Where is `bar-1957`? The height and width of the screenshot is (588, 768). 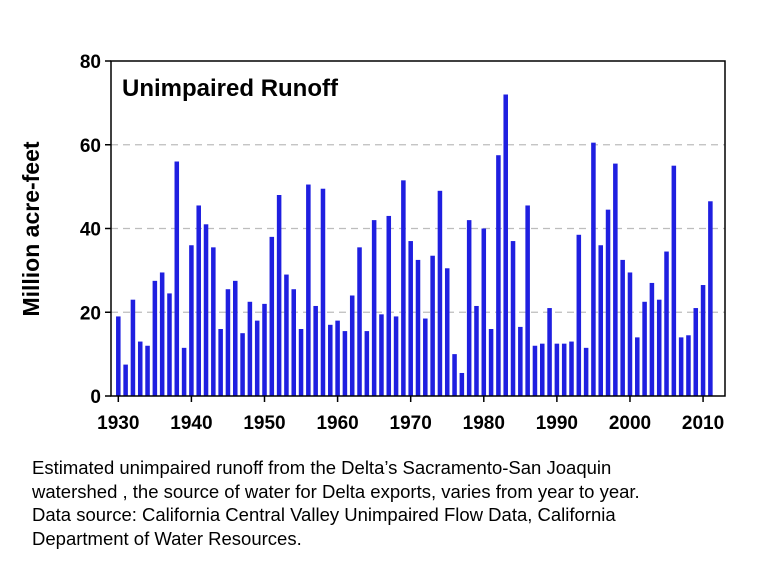
bar-1957 is located at coordinates (315, 350).